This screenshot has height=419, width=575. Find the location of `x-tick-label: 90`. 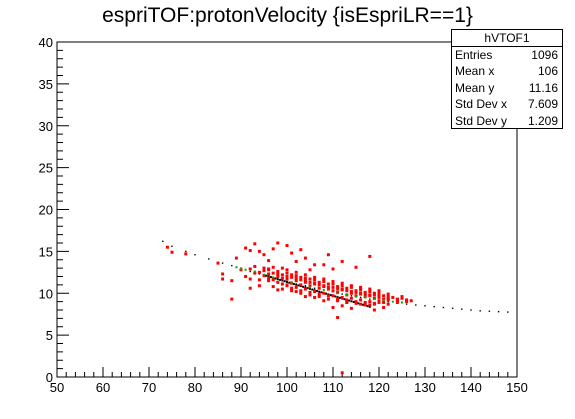

x-tick-label: 90 is located at coordinates (241, 387).